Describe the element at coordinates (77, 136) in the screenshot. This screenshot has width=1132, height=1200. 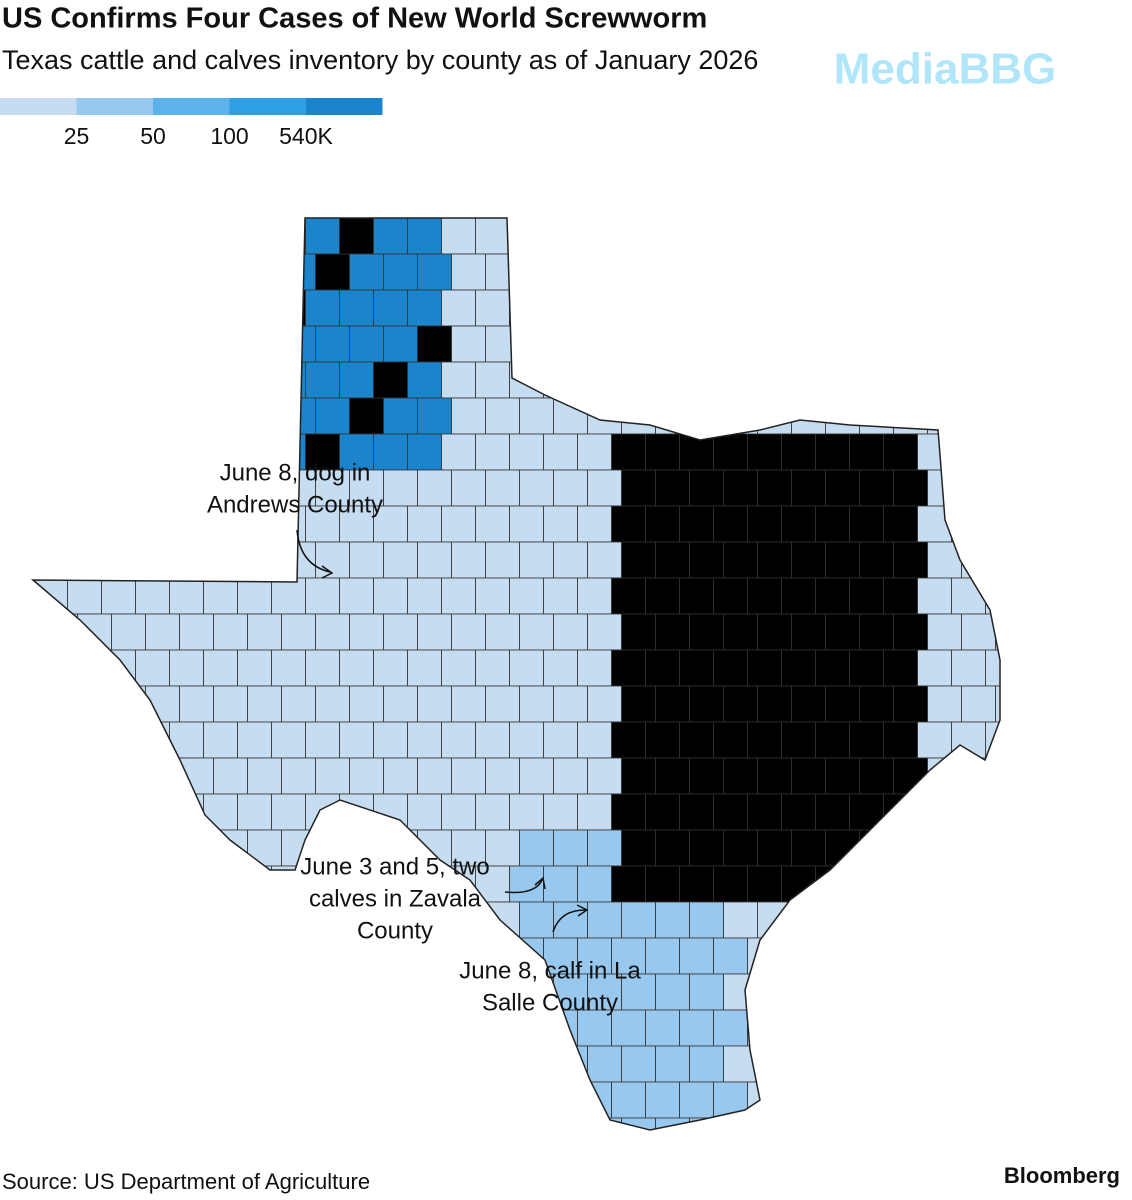
I see `legend-tick-label: 25` at that location.